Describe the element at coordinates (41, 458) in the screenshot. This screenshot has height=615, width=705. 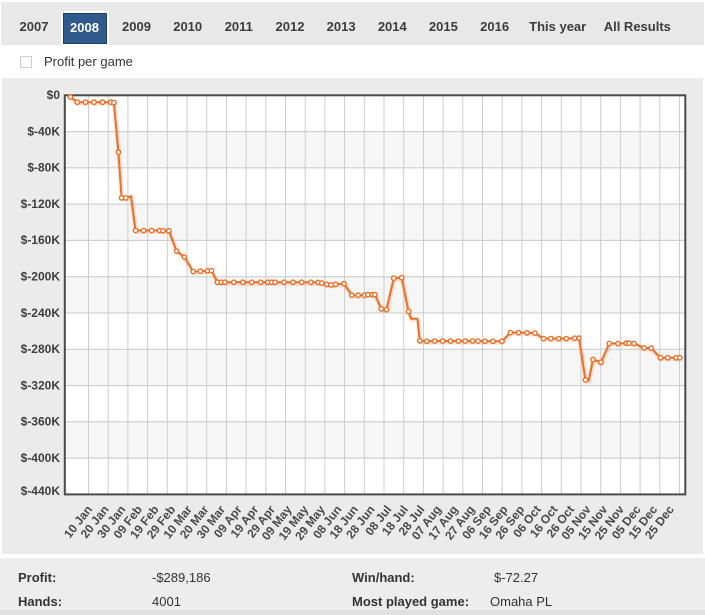
I see `svg-text: $-400K` at that location.